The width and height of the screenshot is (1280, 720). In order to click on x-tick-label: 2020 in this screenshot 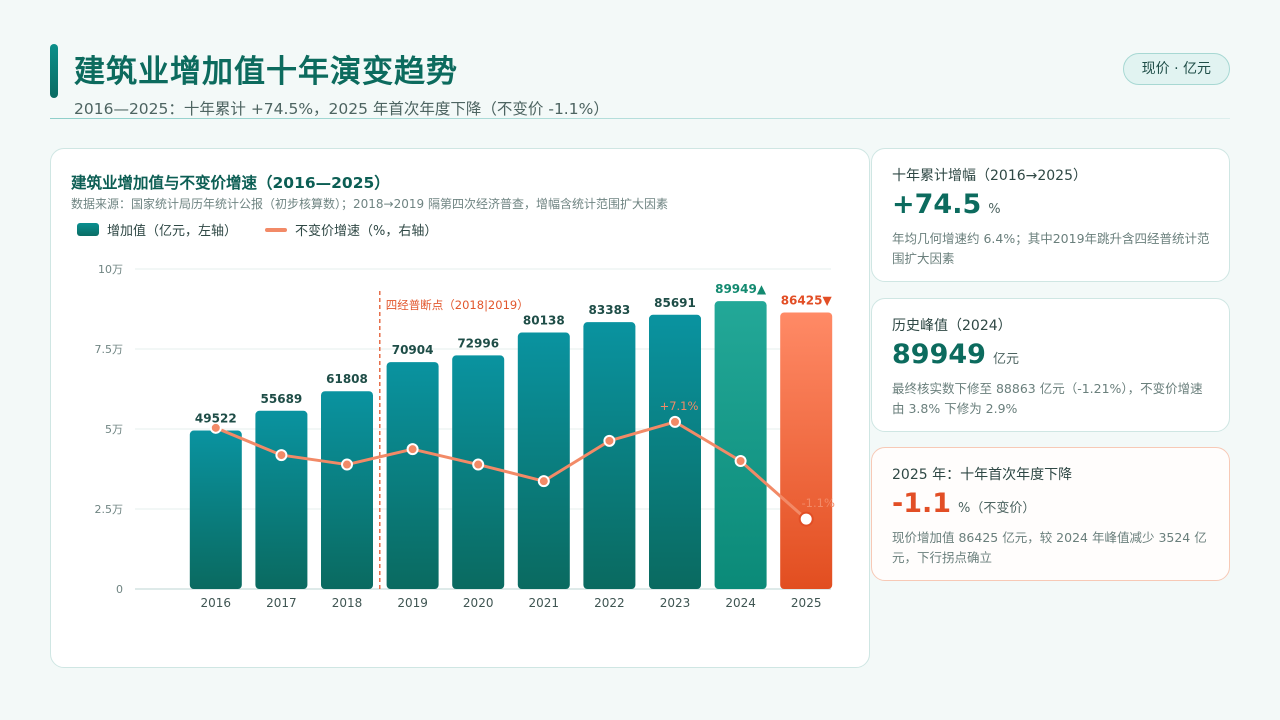, I will do `click(478, 603)`.